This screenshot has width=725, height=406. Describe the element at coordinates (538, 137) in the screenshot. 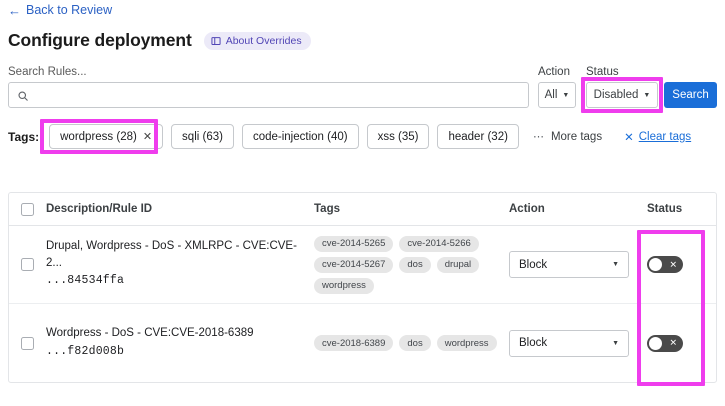

I see `ellipsis-icon: ⋯` at that location.